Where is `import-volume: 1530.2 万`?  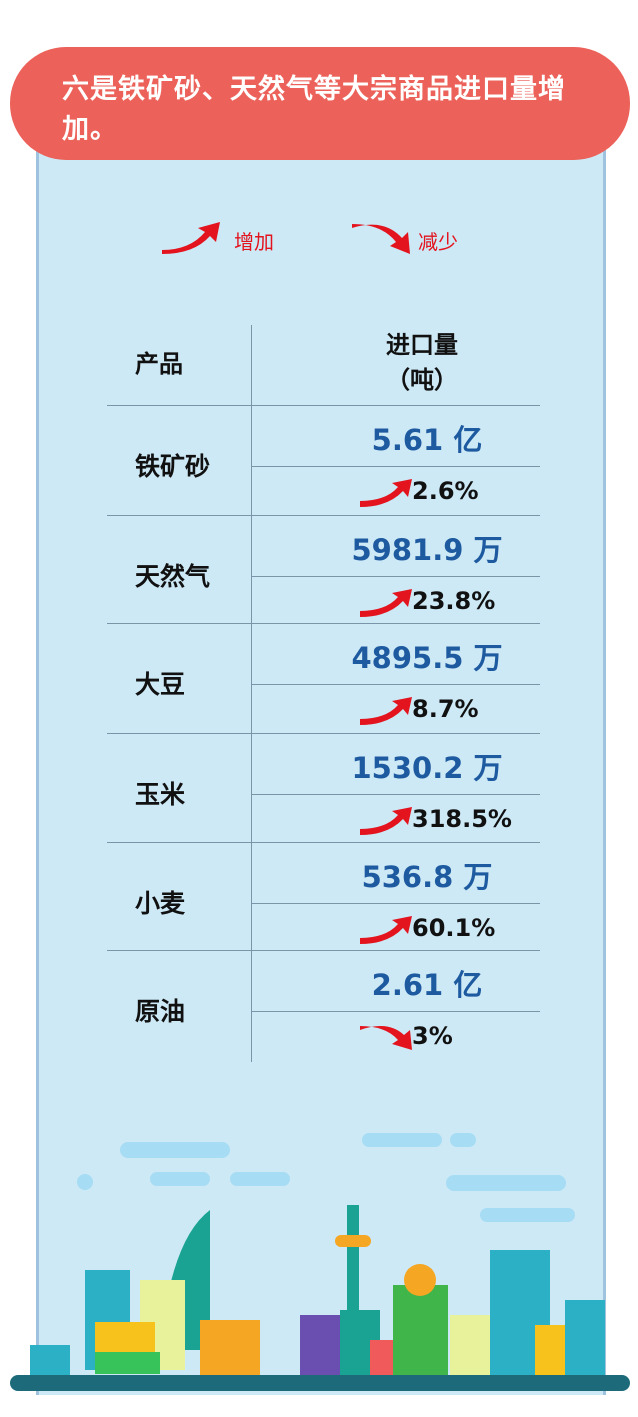
import-volume: 1530.2 万 is located at coordinates (427, 768).